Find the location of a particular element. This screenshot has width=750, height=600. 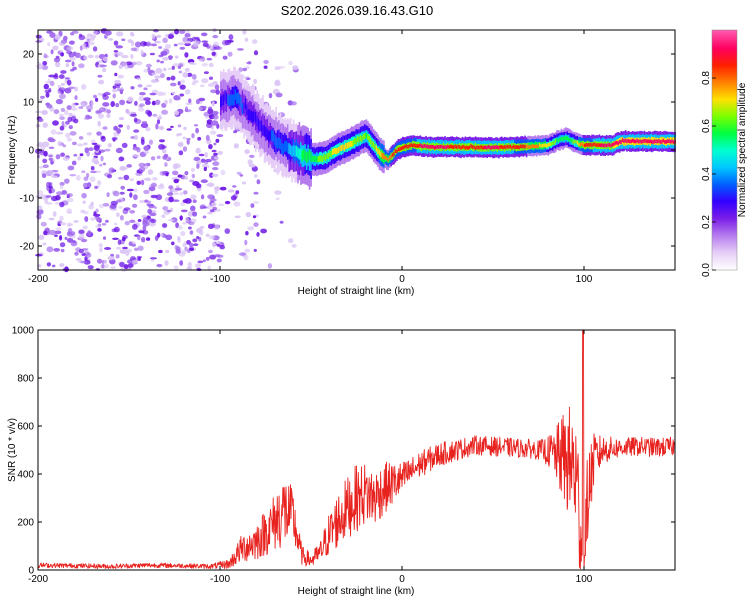

spectrogram-x-label: Height of straight line (km) is located at coordinates (356, 291).